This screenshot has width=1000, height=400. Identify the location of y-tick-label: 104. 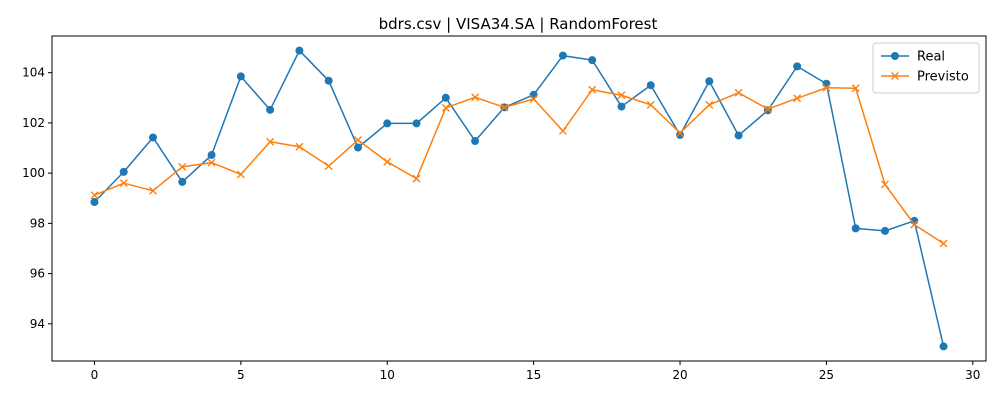
(33, 73).